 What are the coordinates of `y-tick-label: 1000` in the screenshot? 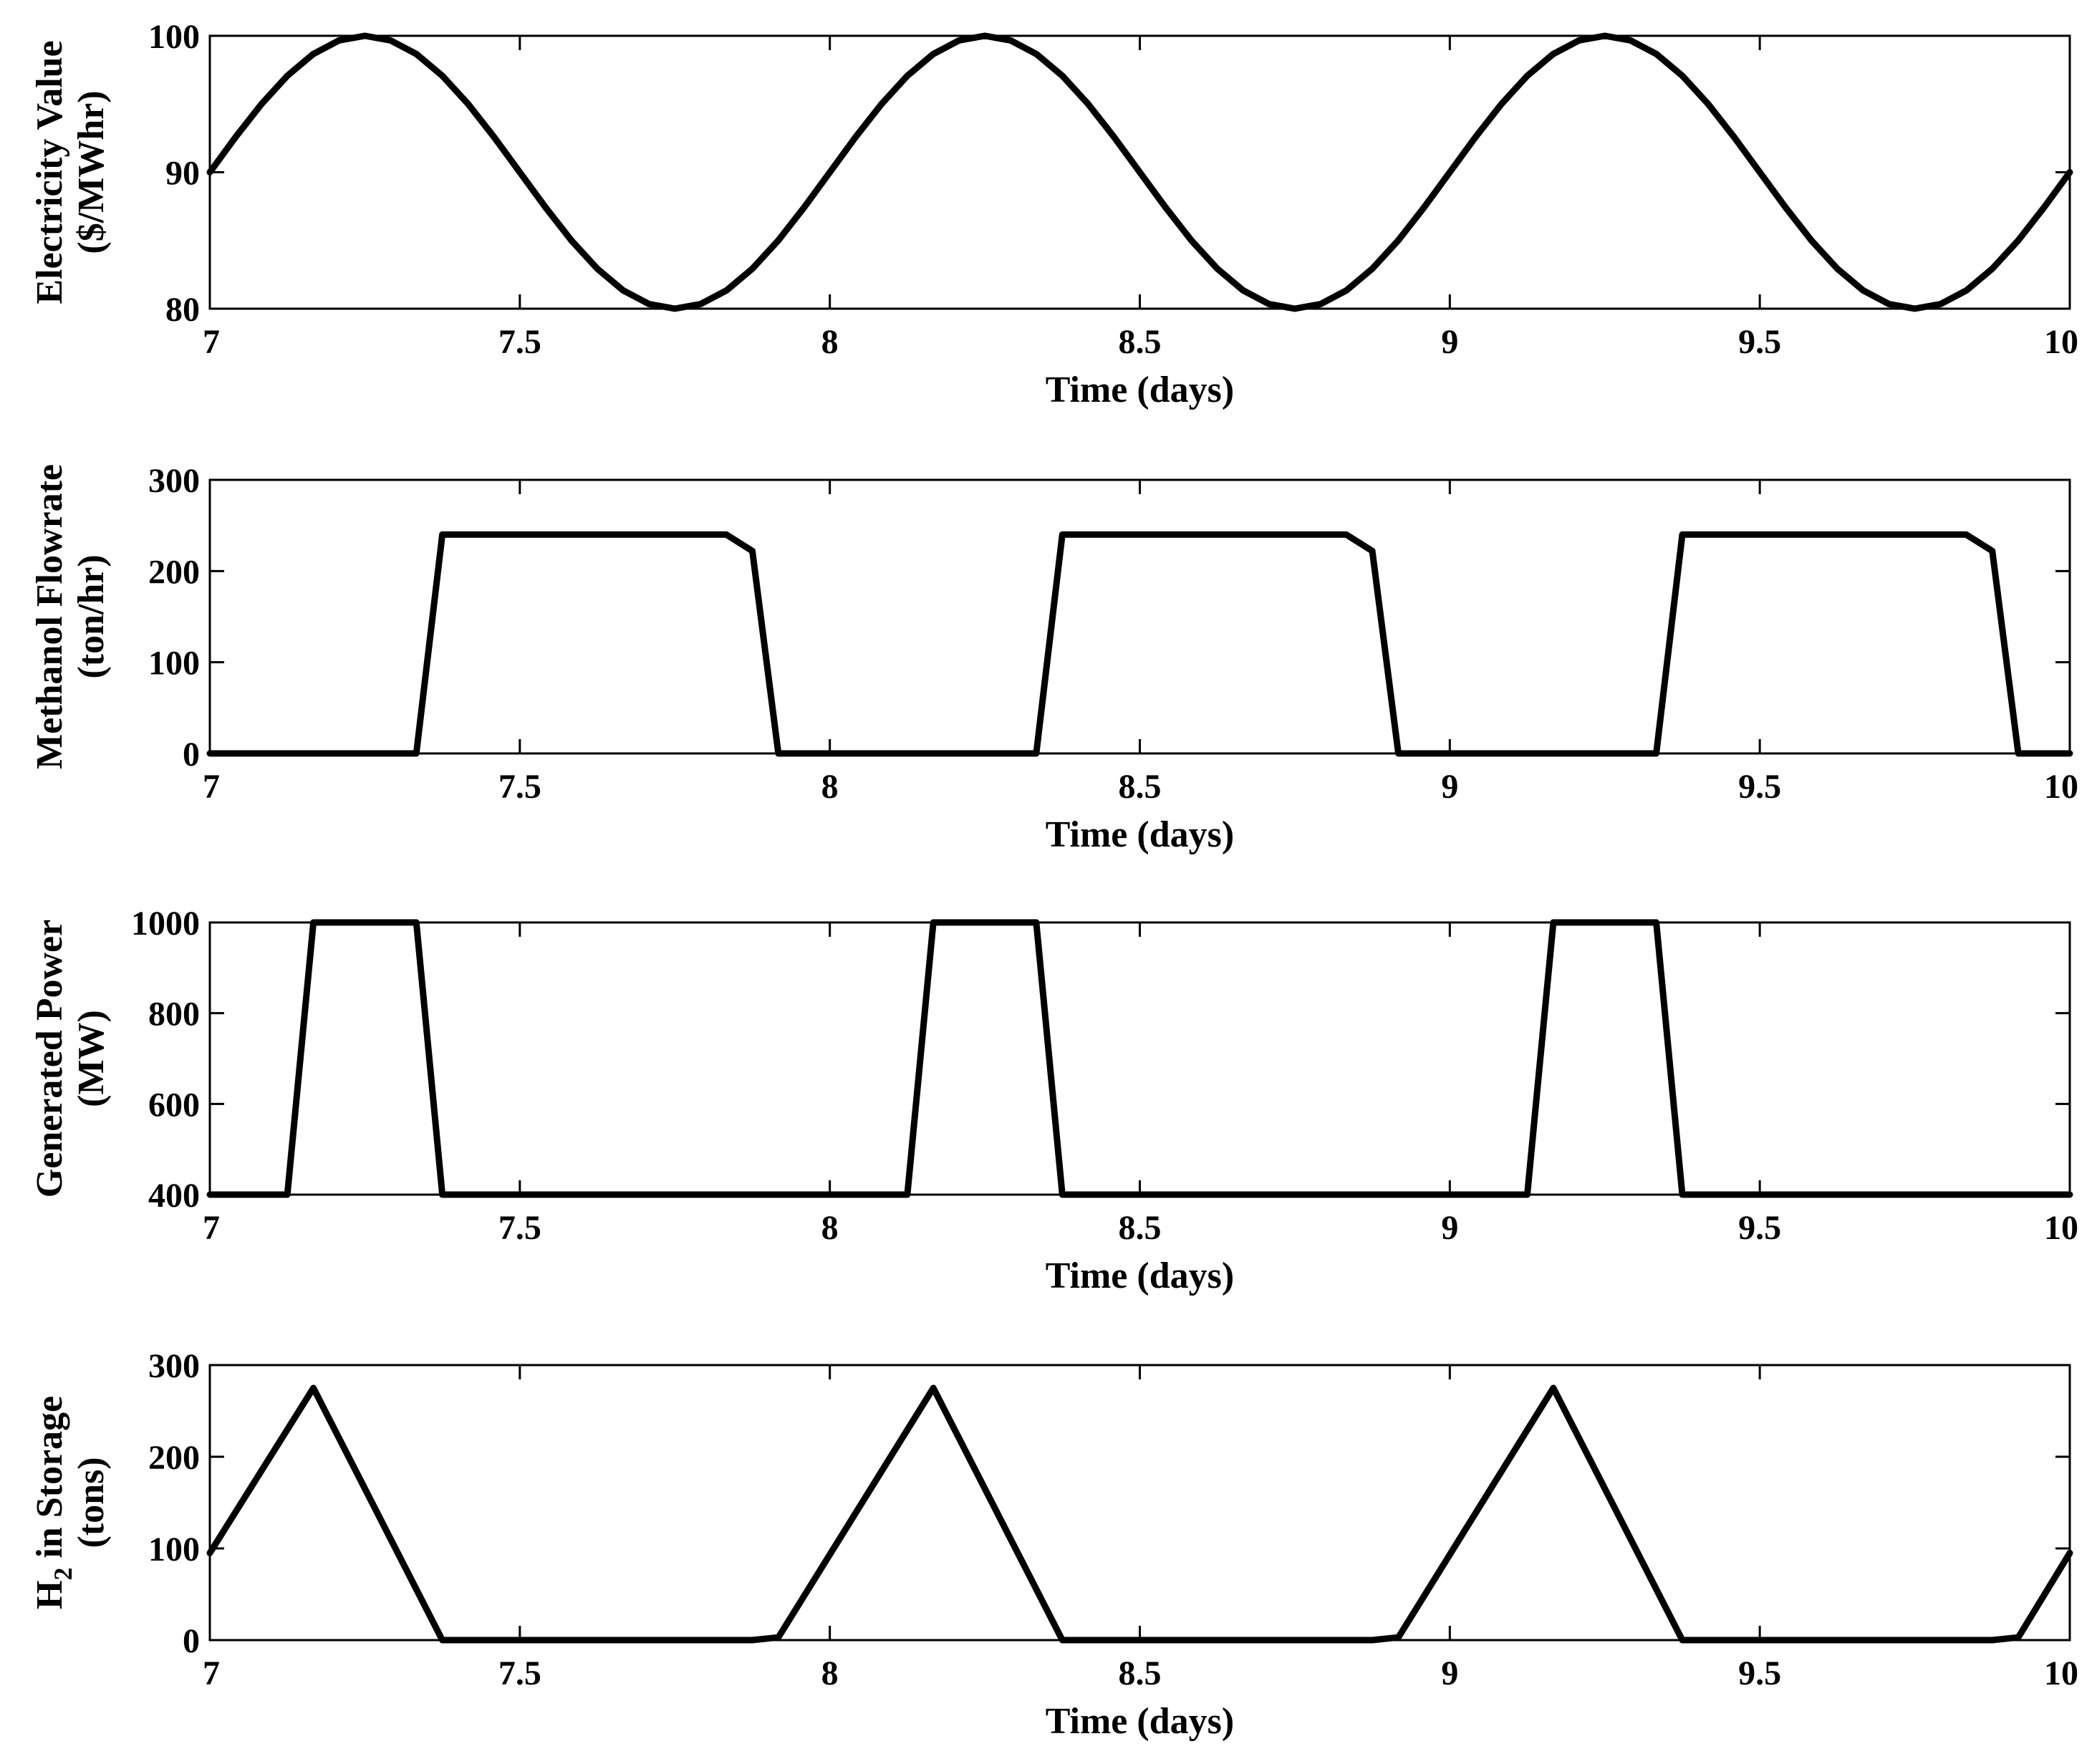 It's located at (165, 924).